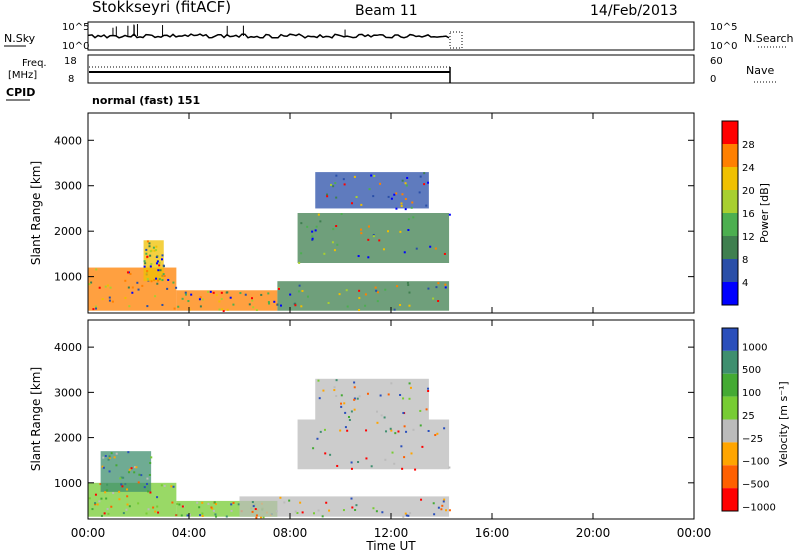  Describe the element at coordinates (723, 46) in the screenshot. I see `noise-right-tick-bottom: 10^0` at that location.